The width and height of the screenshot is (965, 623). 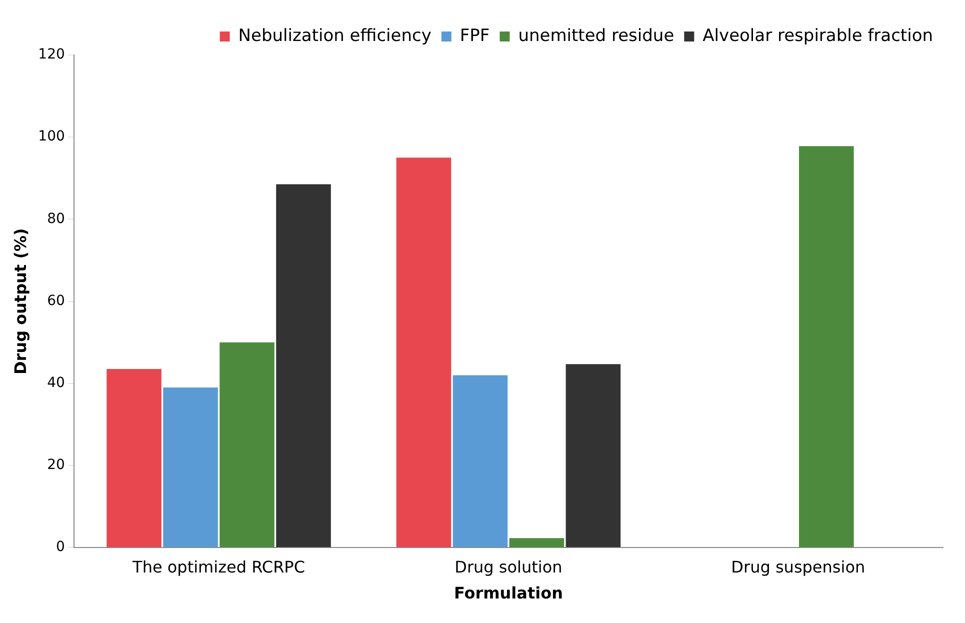 What do you see at coordinates (56, 465) in the screenshot?
I see `y-tick-label: 20` at bounding box center [56, 465].